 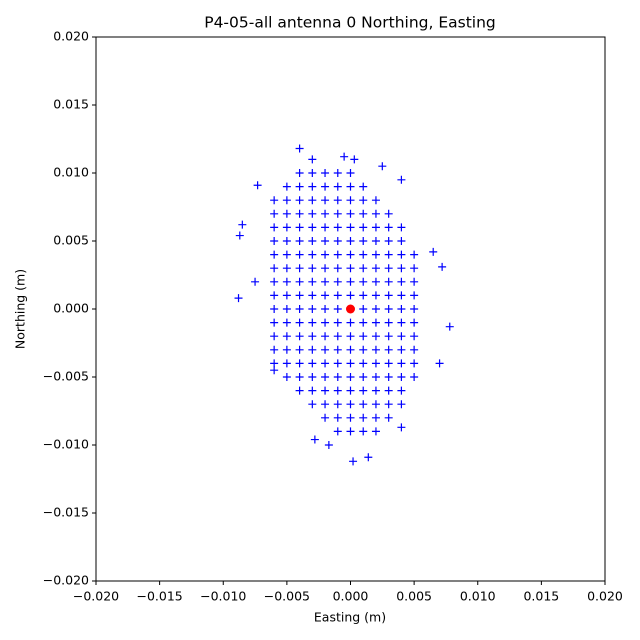 What do you see at coordinates (71, 308) in the screenshot?
I see `y-tick-label: 0.000` at bounding box center [71, 308].